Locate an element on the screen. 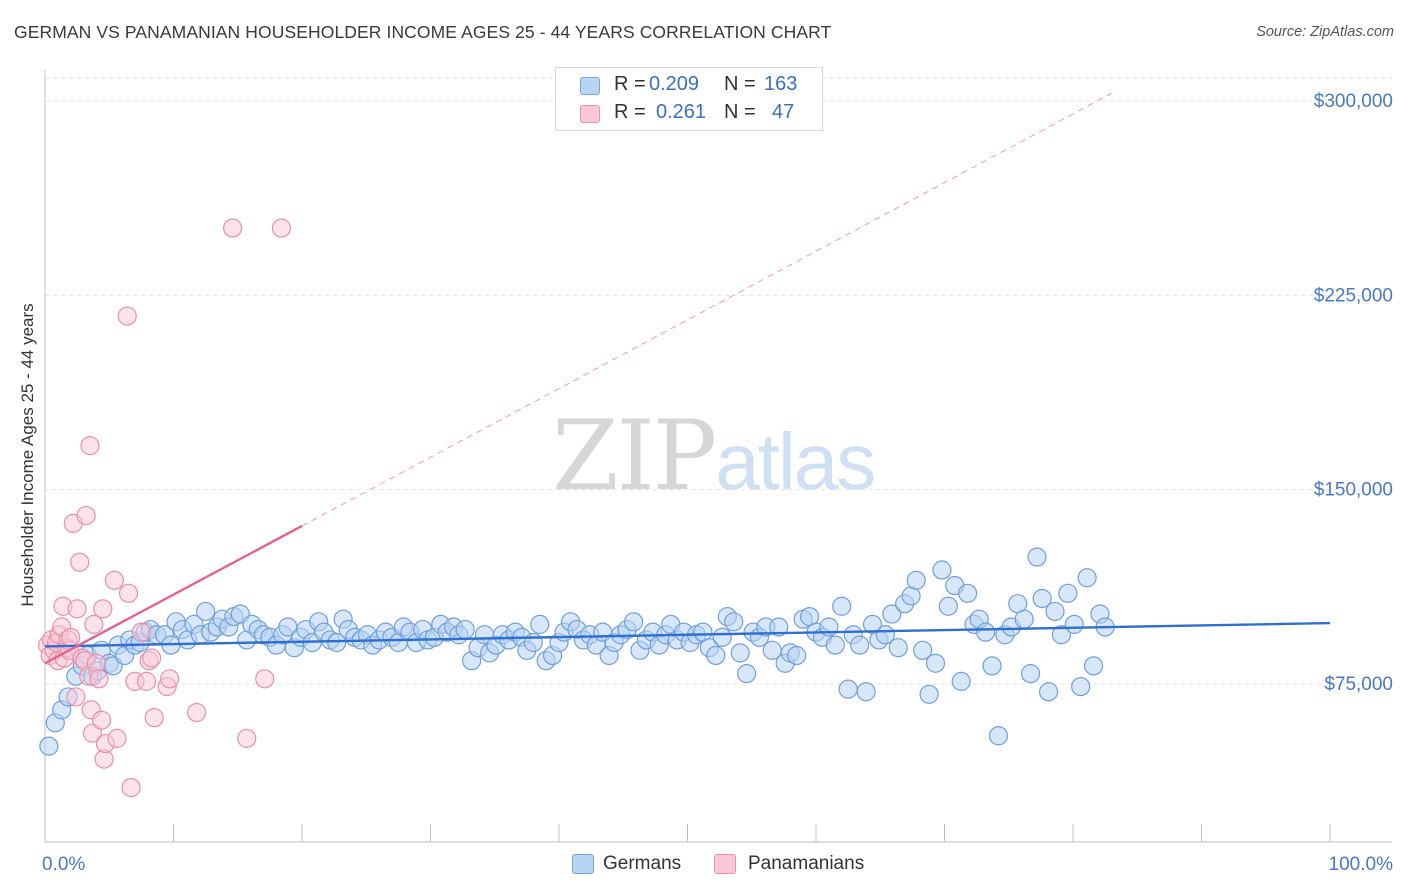  germans-legend-swatch is located at coordinates (583, 864).